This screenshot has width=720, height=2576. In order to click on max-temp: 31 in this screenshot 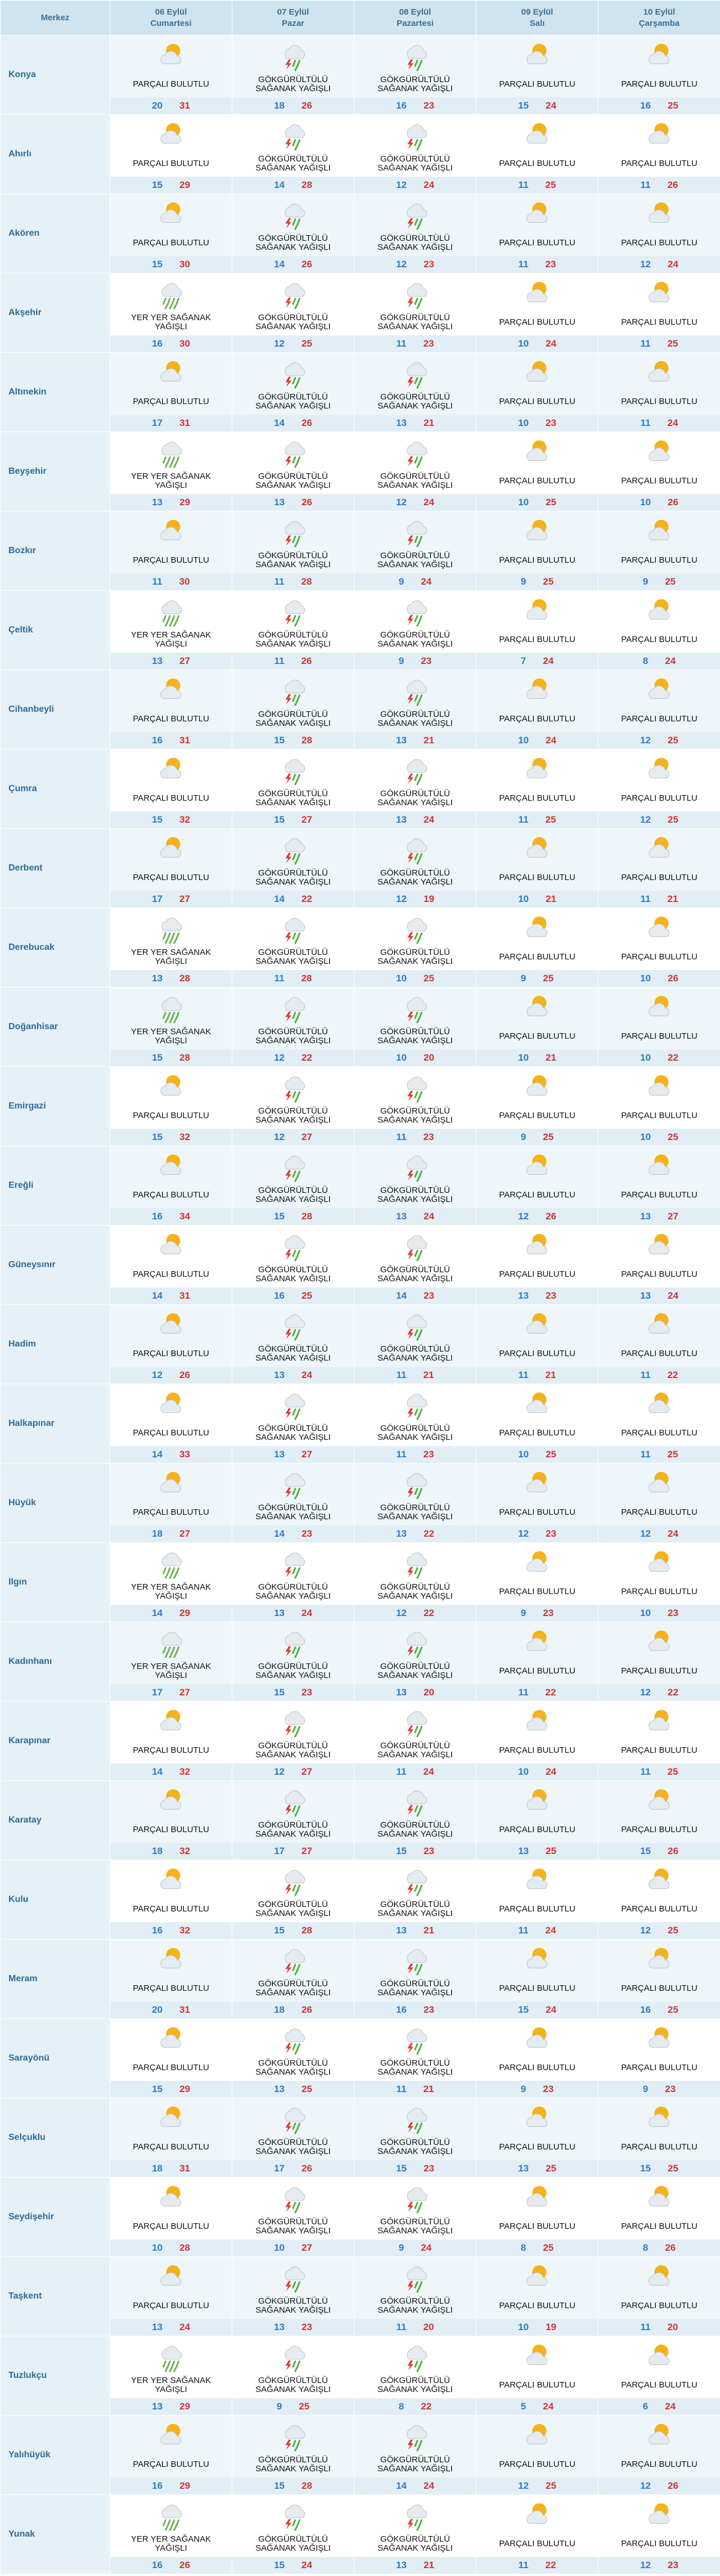, I will do `click(184, 423)`.